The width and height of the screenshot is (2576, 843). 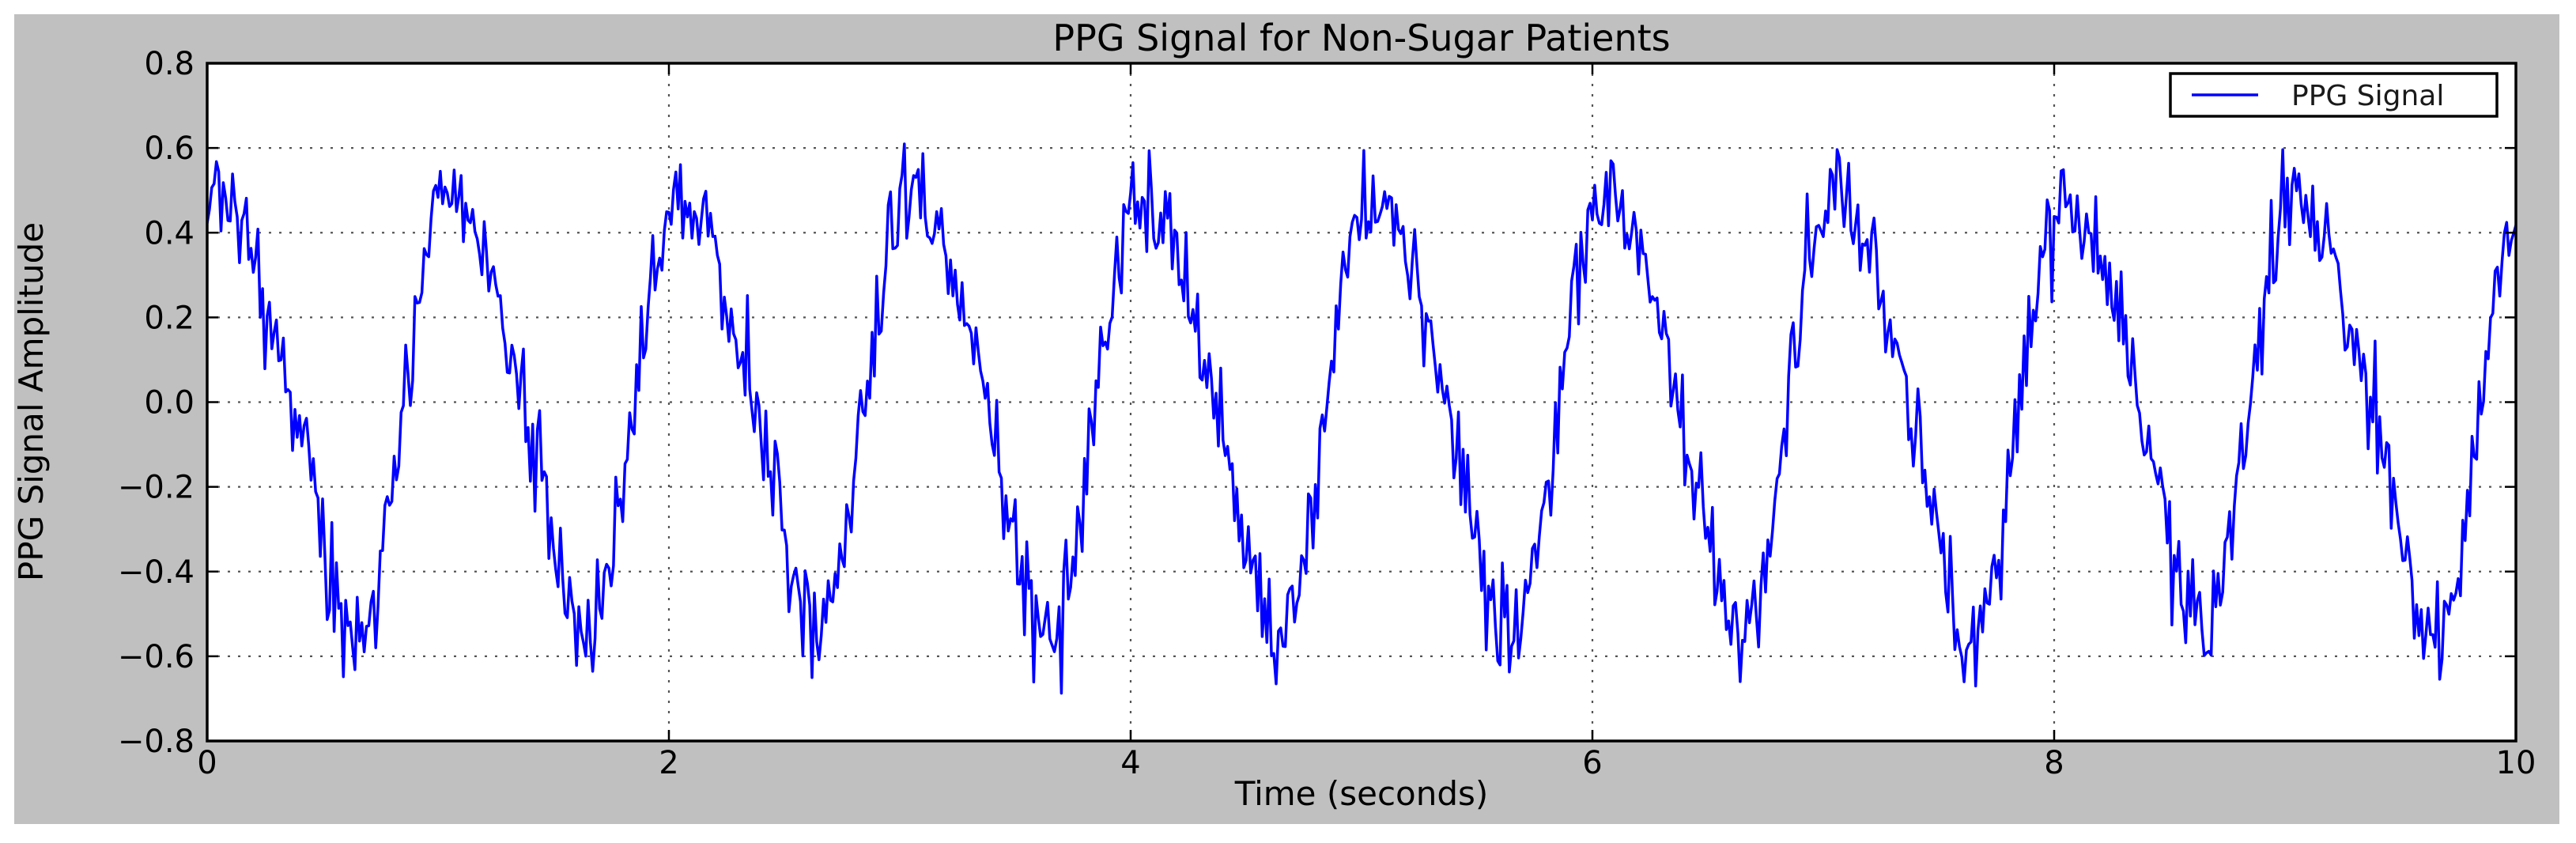 I want to click on x-tick-labels: 0 2 4 6 8 10, so click(x=1366, y=763).